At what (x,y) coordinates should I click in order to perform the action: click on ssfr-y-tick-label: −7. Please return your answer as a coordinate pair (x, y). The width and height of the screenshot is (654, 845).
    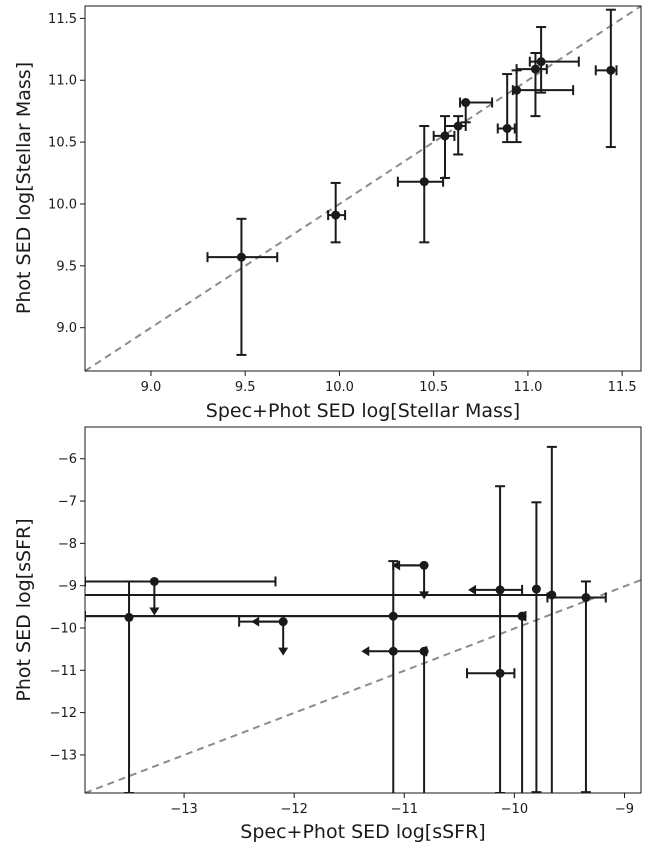
    Looking at the image, I should click on (67, 502).